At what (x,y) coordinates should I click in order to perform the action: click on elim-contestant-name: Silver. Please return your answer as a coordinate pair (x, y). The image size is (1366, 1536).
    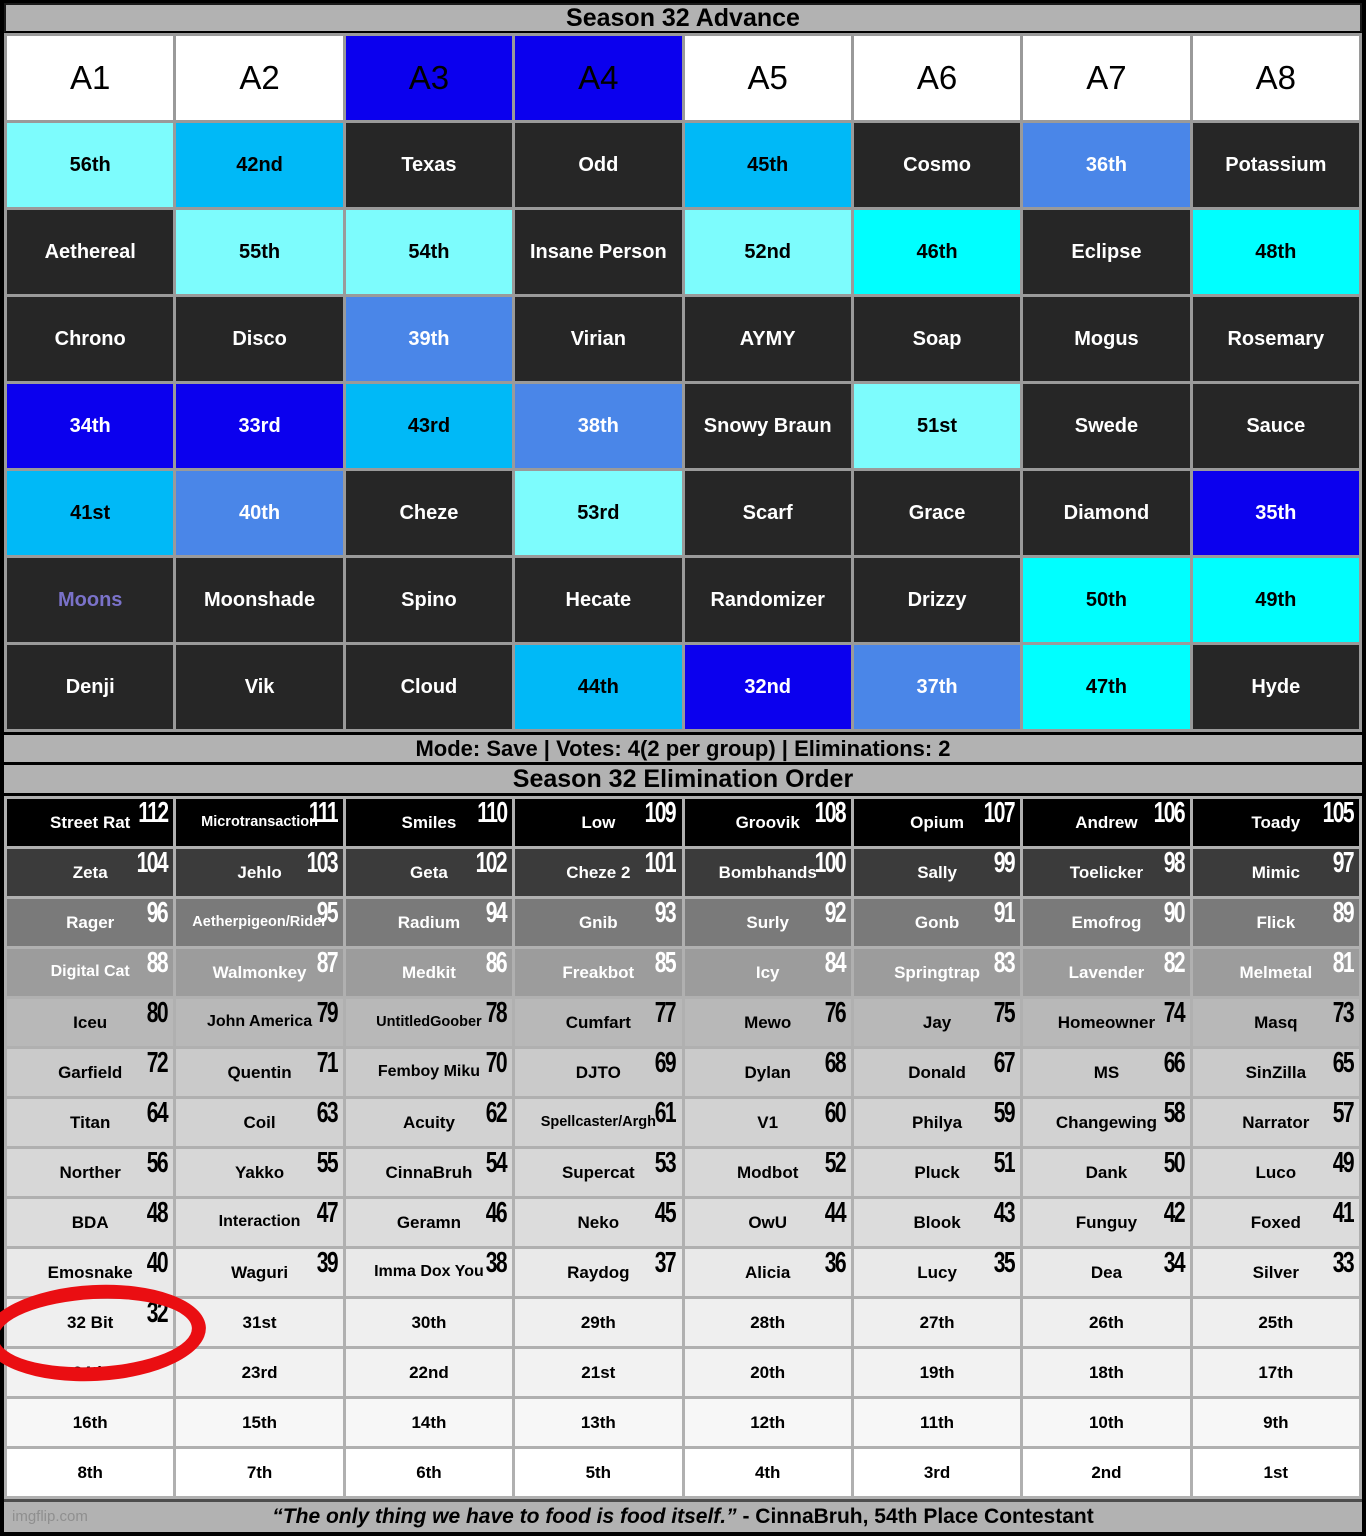
    Looking at the image, I should click on (1275, 1272).